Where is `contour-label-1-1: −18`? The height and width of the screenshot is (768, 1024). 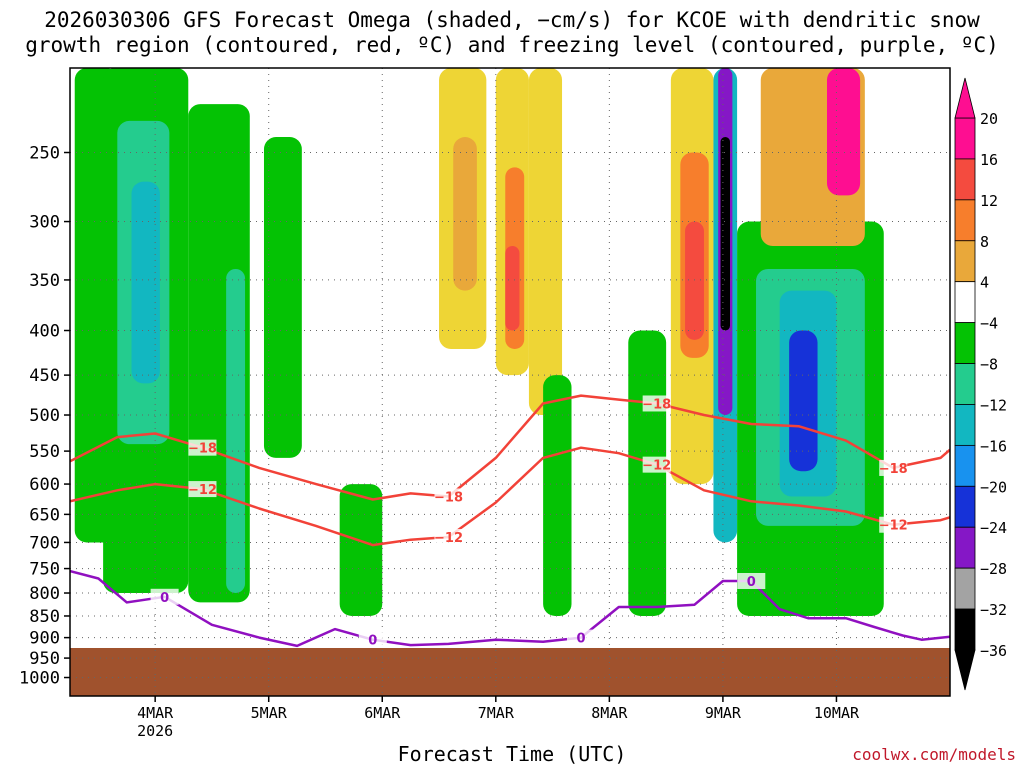
contour-label-1-1: −18 is located at coordinates (448, 497).